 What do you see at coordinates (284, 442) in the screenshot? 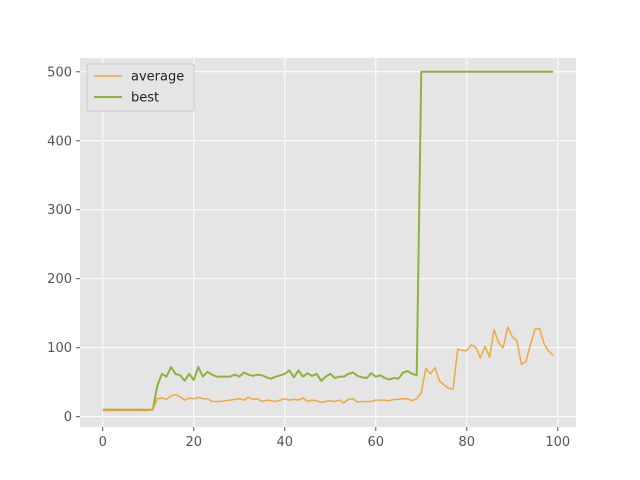
I see `x-tick-label: 40` at bounding box center [284, 442].